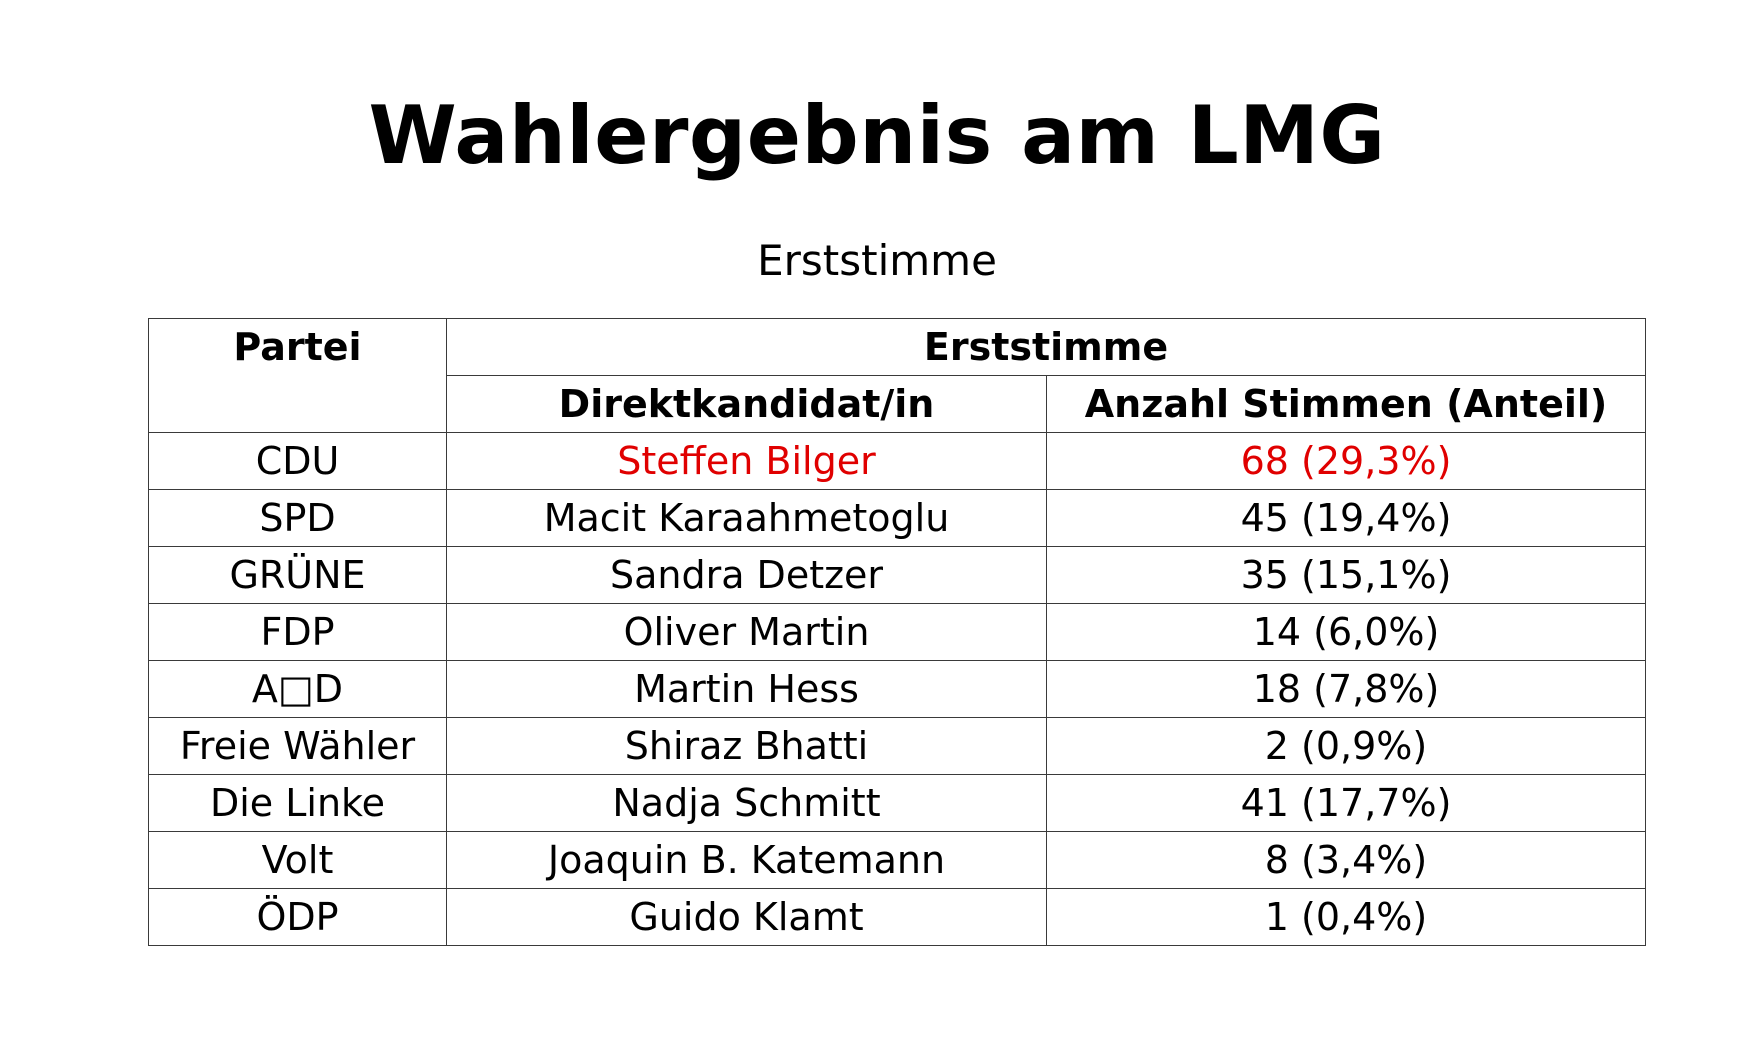 The image size is (1754, 1052). Describe the element at coordinates (1346, 575) in the screenshot. I see `votes-cell: 35 (15,1%)` at that location.